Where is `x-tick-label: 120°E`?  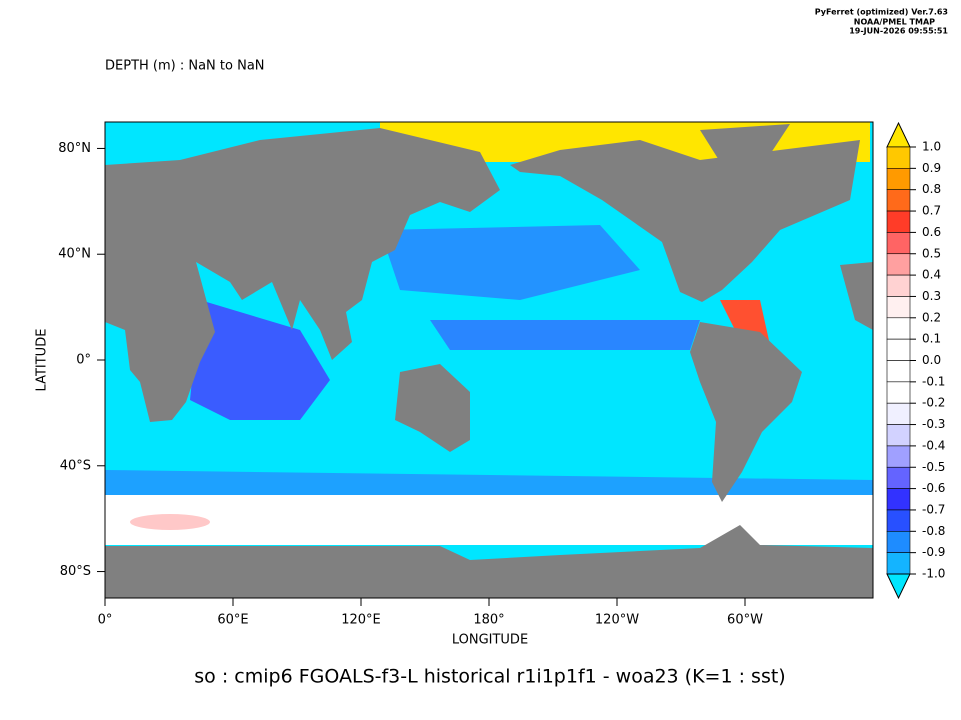 x-tick-label: 120°E is located at coordinates (361, 620).